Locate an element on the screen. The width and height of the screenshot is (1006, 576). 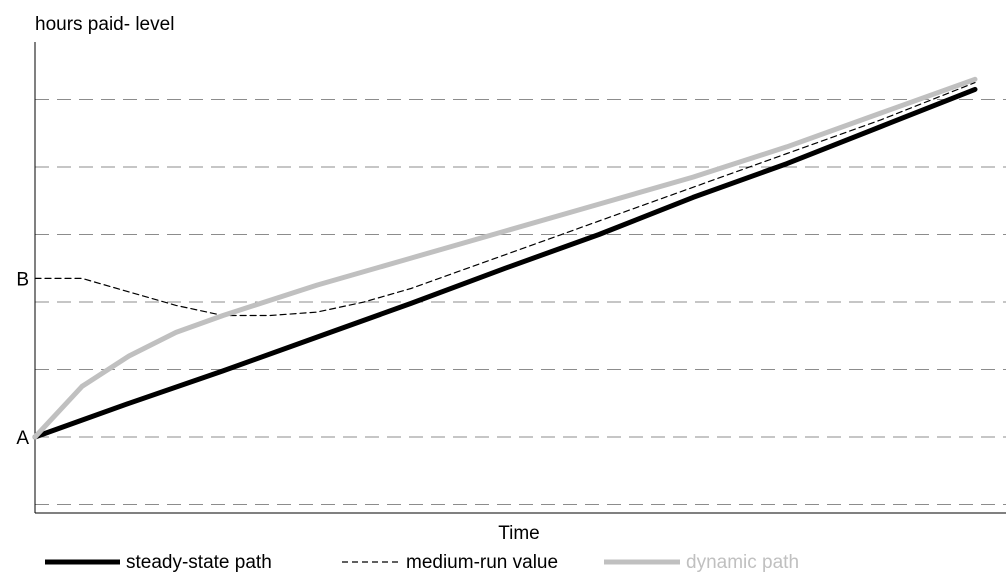
y-tick-label: A is located at coordinates (22, 438).